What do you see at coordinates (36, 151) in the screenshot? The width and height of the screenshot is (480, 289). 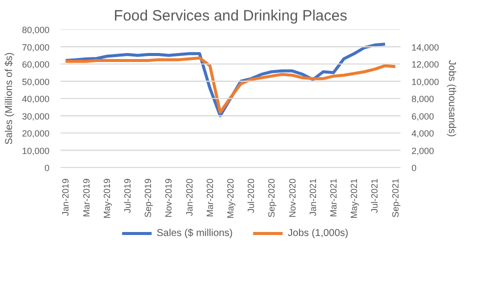 I see `y-tick-label: 10,000` at bounding box center [36, 151].